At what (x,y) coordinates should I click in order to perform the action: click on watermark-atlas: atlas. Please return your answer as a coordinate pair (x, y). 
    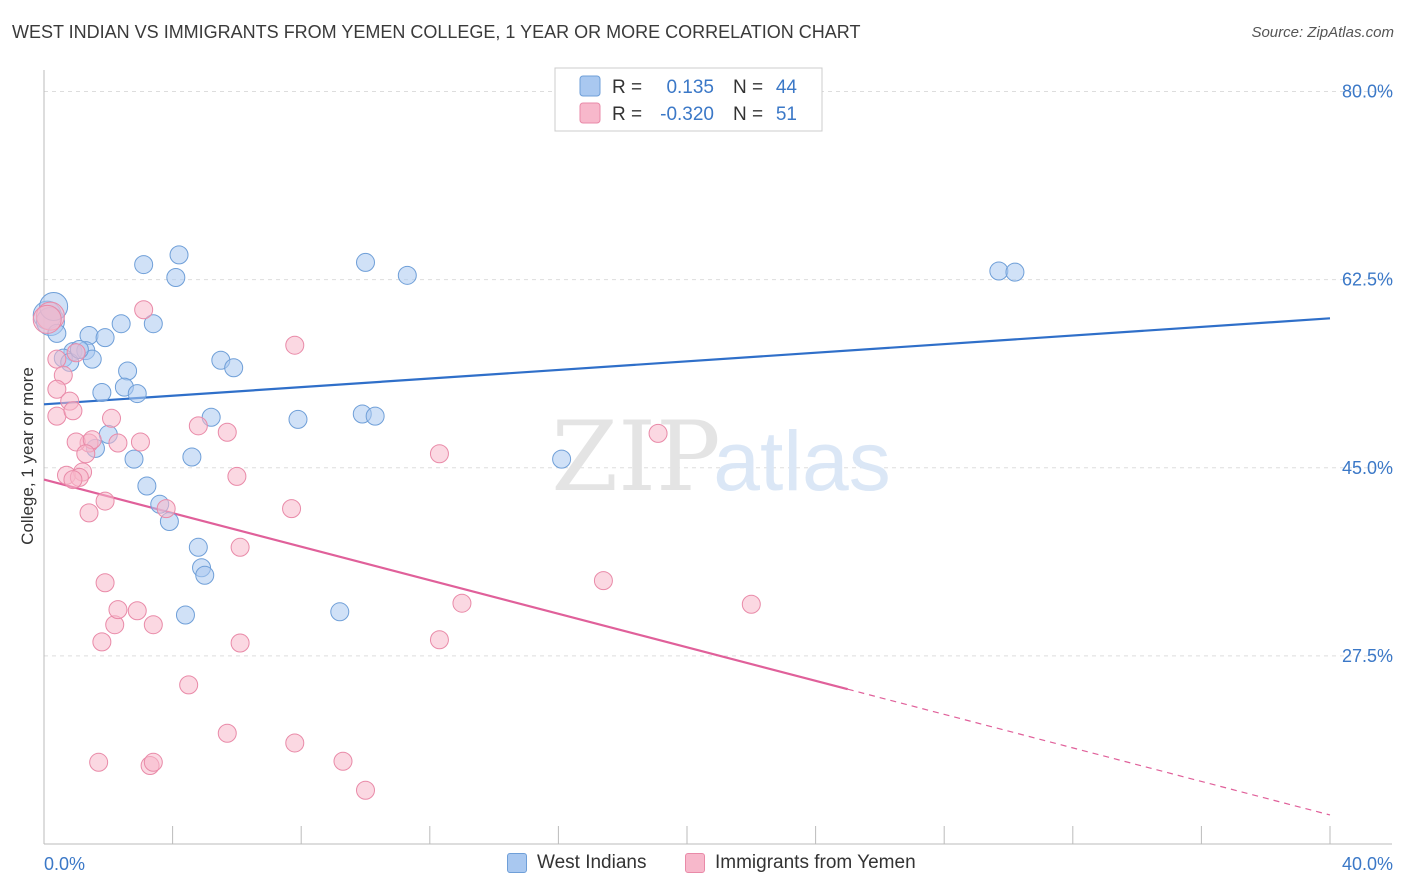
    Looking at the image, I should click on (801, 461).